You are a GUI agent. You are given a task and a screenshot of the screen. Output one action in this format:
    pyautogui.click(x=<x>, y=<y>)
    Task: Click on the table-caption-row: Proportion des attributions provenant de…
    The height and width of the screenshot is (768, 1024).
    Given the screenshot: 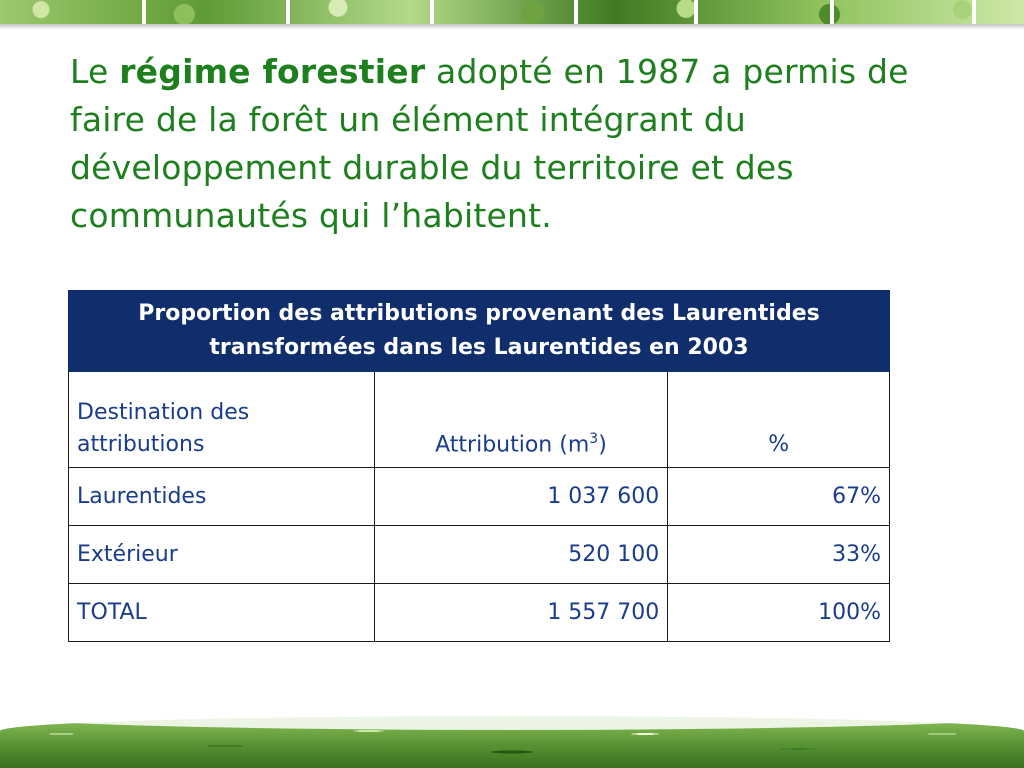 What is the action you would take?
    pyautogui.click(x=479, y=331)
    